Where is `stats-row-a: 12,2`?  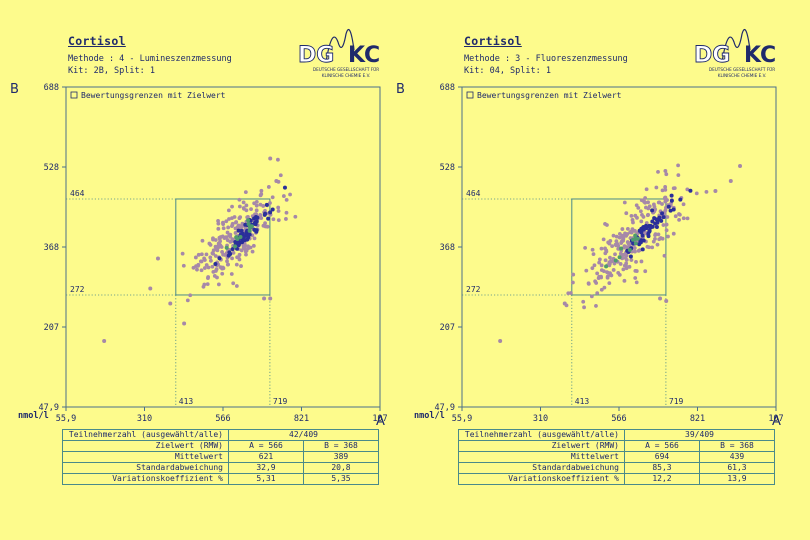
stats-row-a: 12,2 is located at coordinates (662, 479).